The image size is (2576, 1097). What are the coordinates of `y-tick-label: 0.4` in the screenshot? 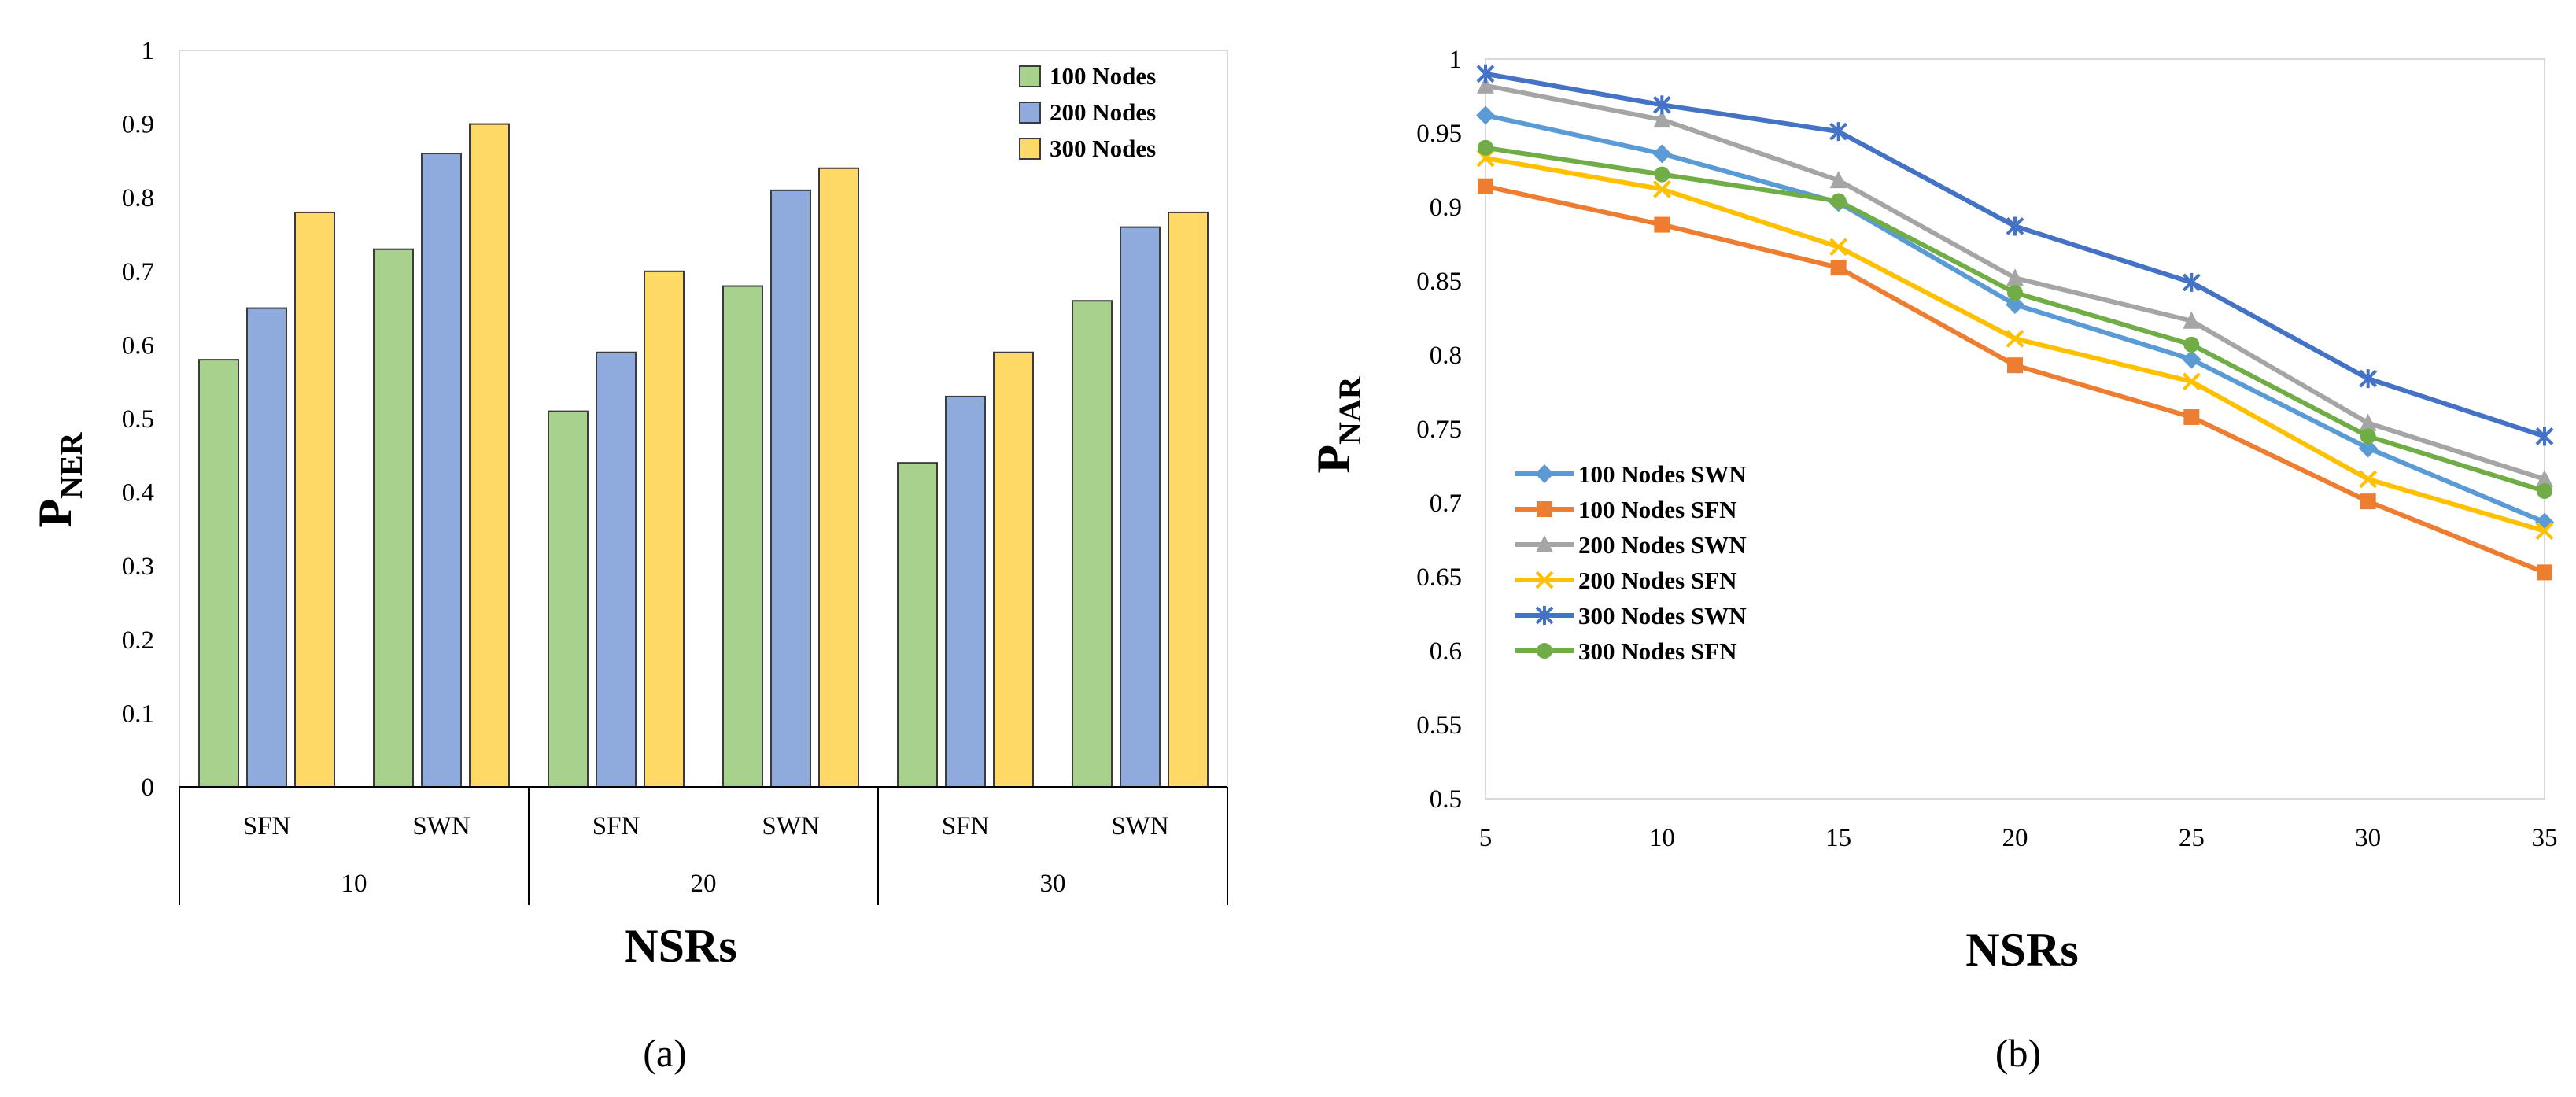 It's located at (138, 494).